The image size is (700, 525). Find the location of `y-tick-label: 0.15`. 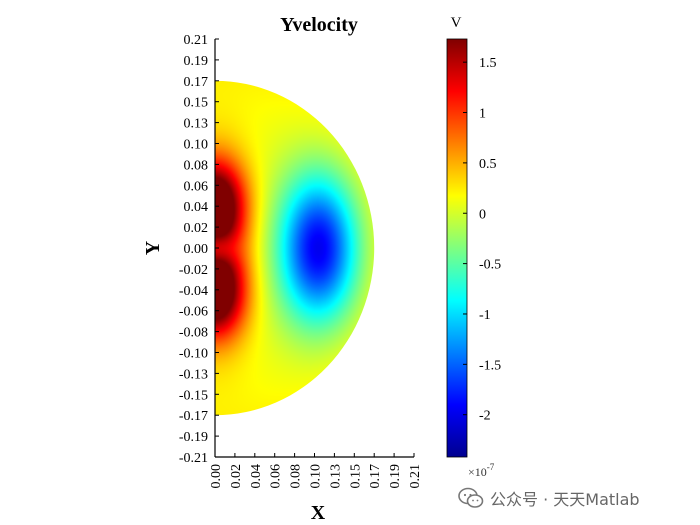

y-tick-label: 0.15 is located at coordinates (196, 103).